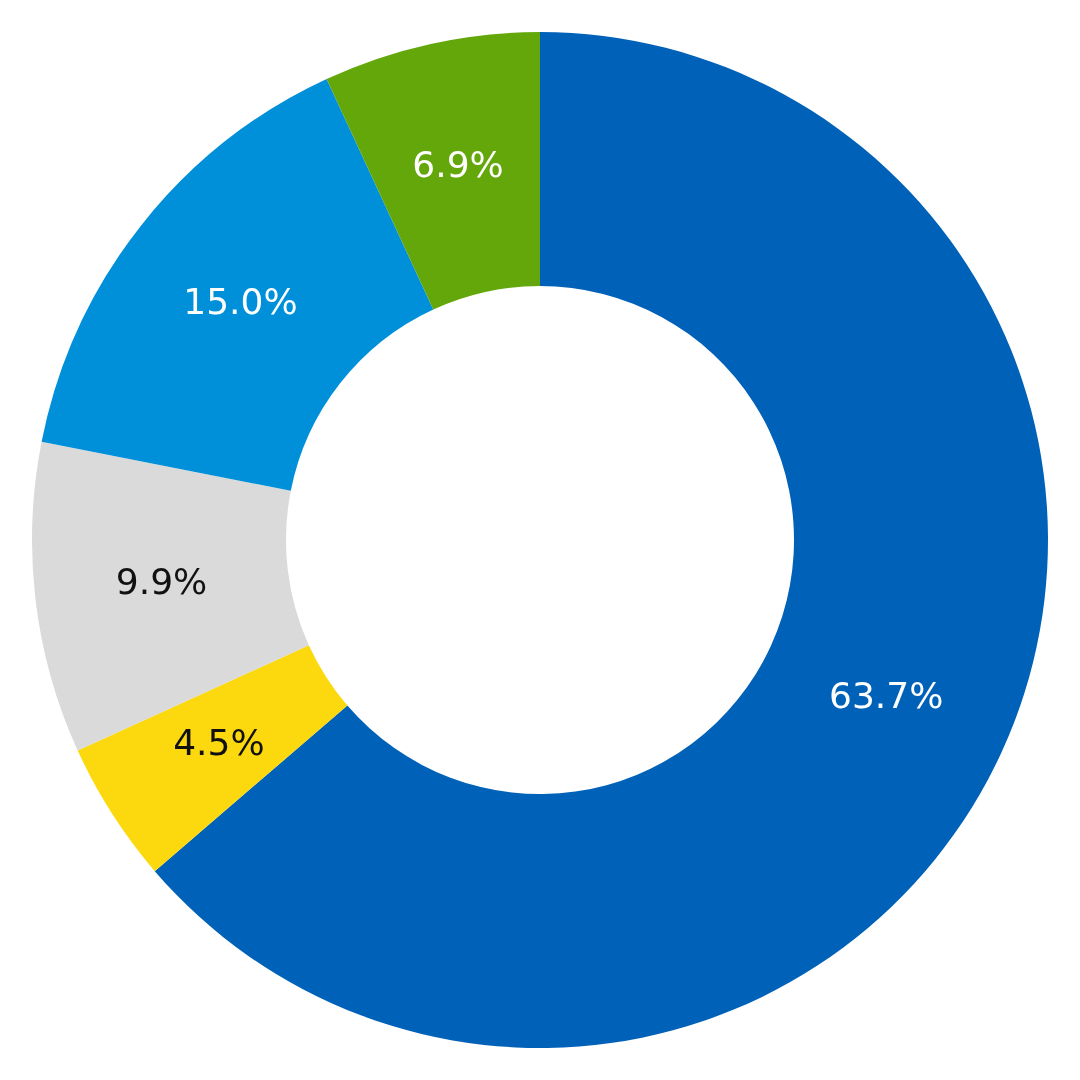 The width and height of the screenshot is (1080, 1080). Describe the element at coordinates (886, 696) in the screenshot. I see `data-label: 63.7%` at that location.